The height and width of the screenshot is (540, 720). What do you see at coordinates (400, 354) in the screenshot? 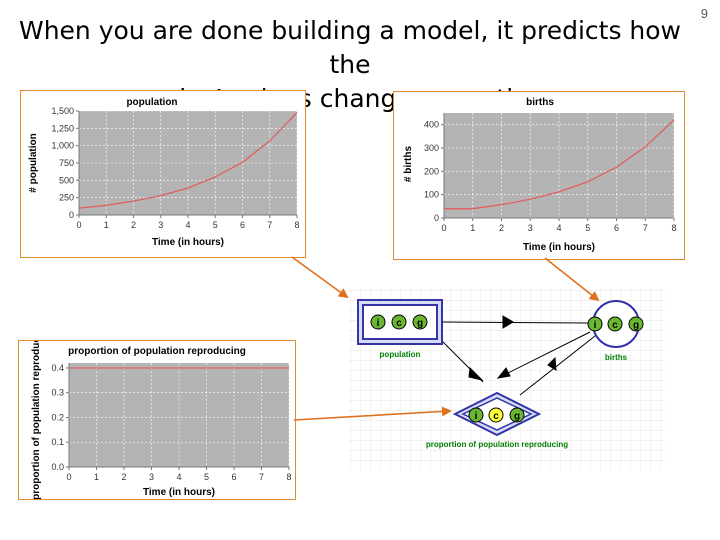
I see `node-population-label: population` at bounding box center [400, 354].